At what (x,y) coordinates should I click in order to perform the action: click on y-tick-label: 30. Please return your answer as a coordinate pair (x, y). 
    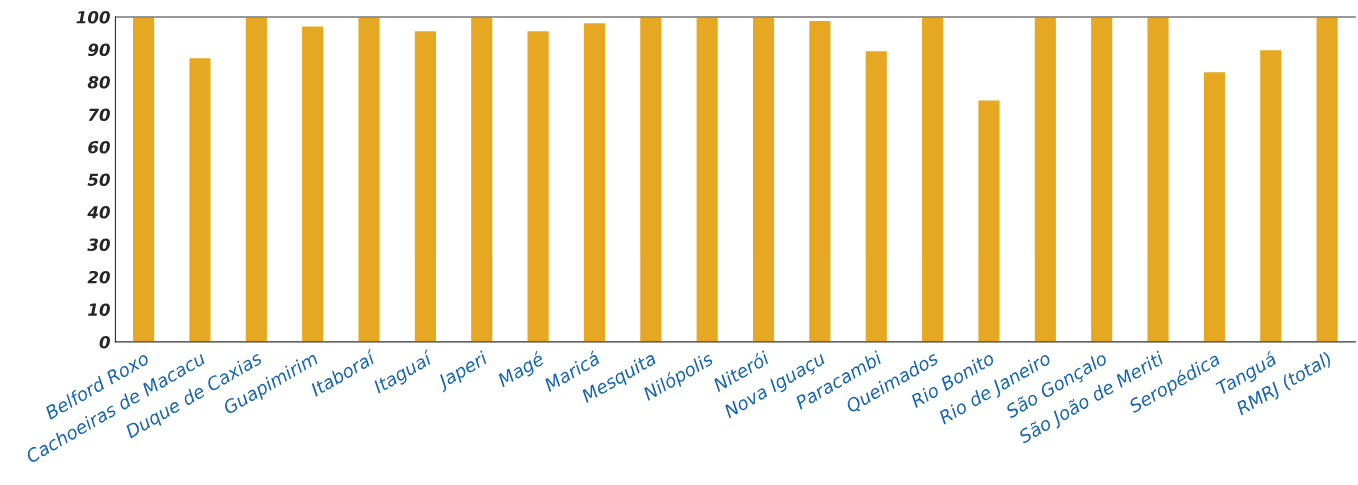
    Looking at the image, I should click on (98, 245).